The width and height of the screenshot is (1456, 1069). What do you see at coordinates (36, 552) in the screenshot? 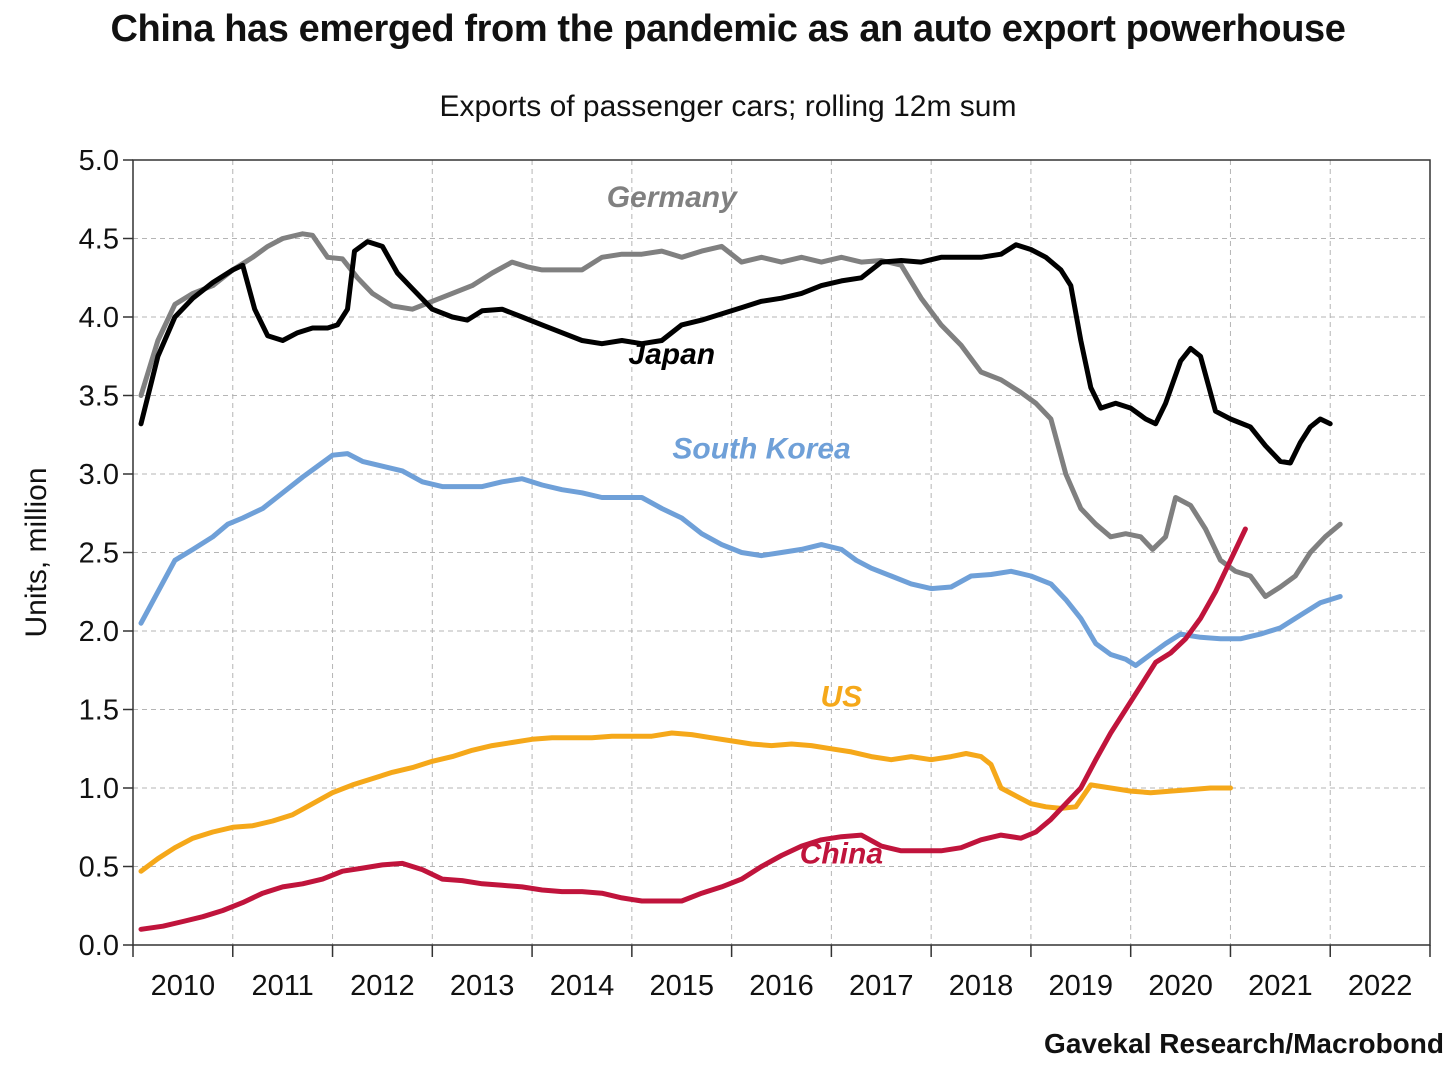
I see `y-axis-title: Units, million` at bounding box center [36, 552].